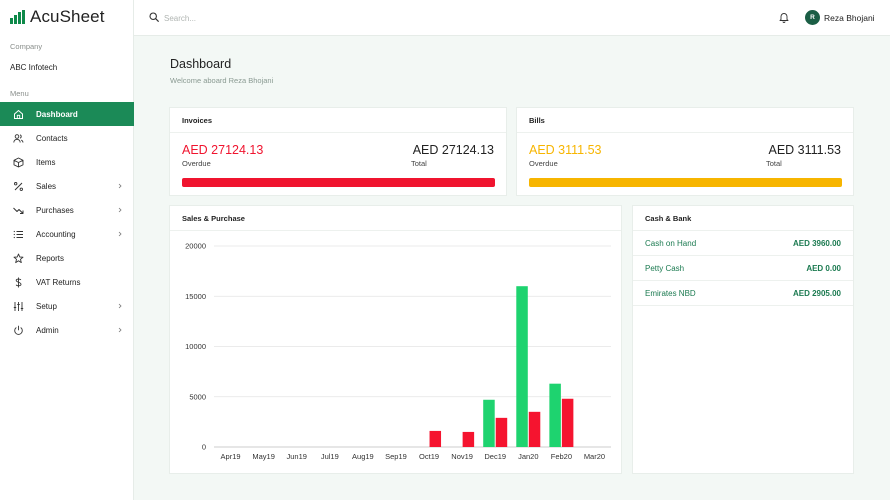  What do you see at coordinates (46, 186) in the screenshot?
I see `sidebar-item-label: Sales` at bounding box center [46, 186].